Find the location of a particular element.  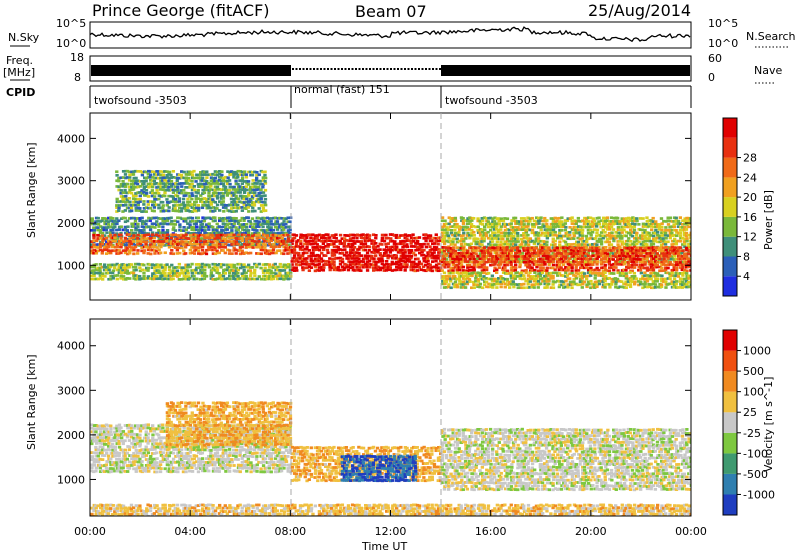

beam-title: Beam 07 is located at coordinates (391, 11).